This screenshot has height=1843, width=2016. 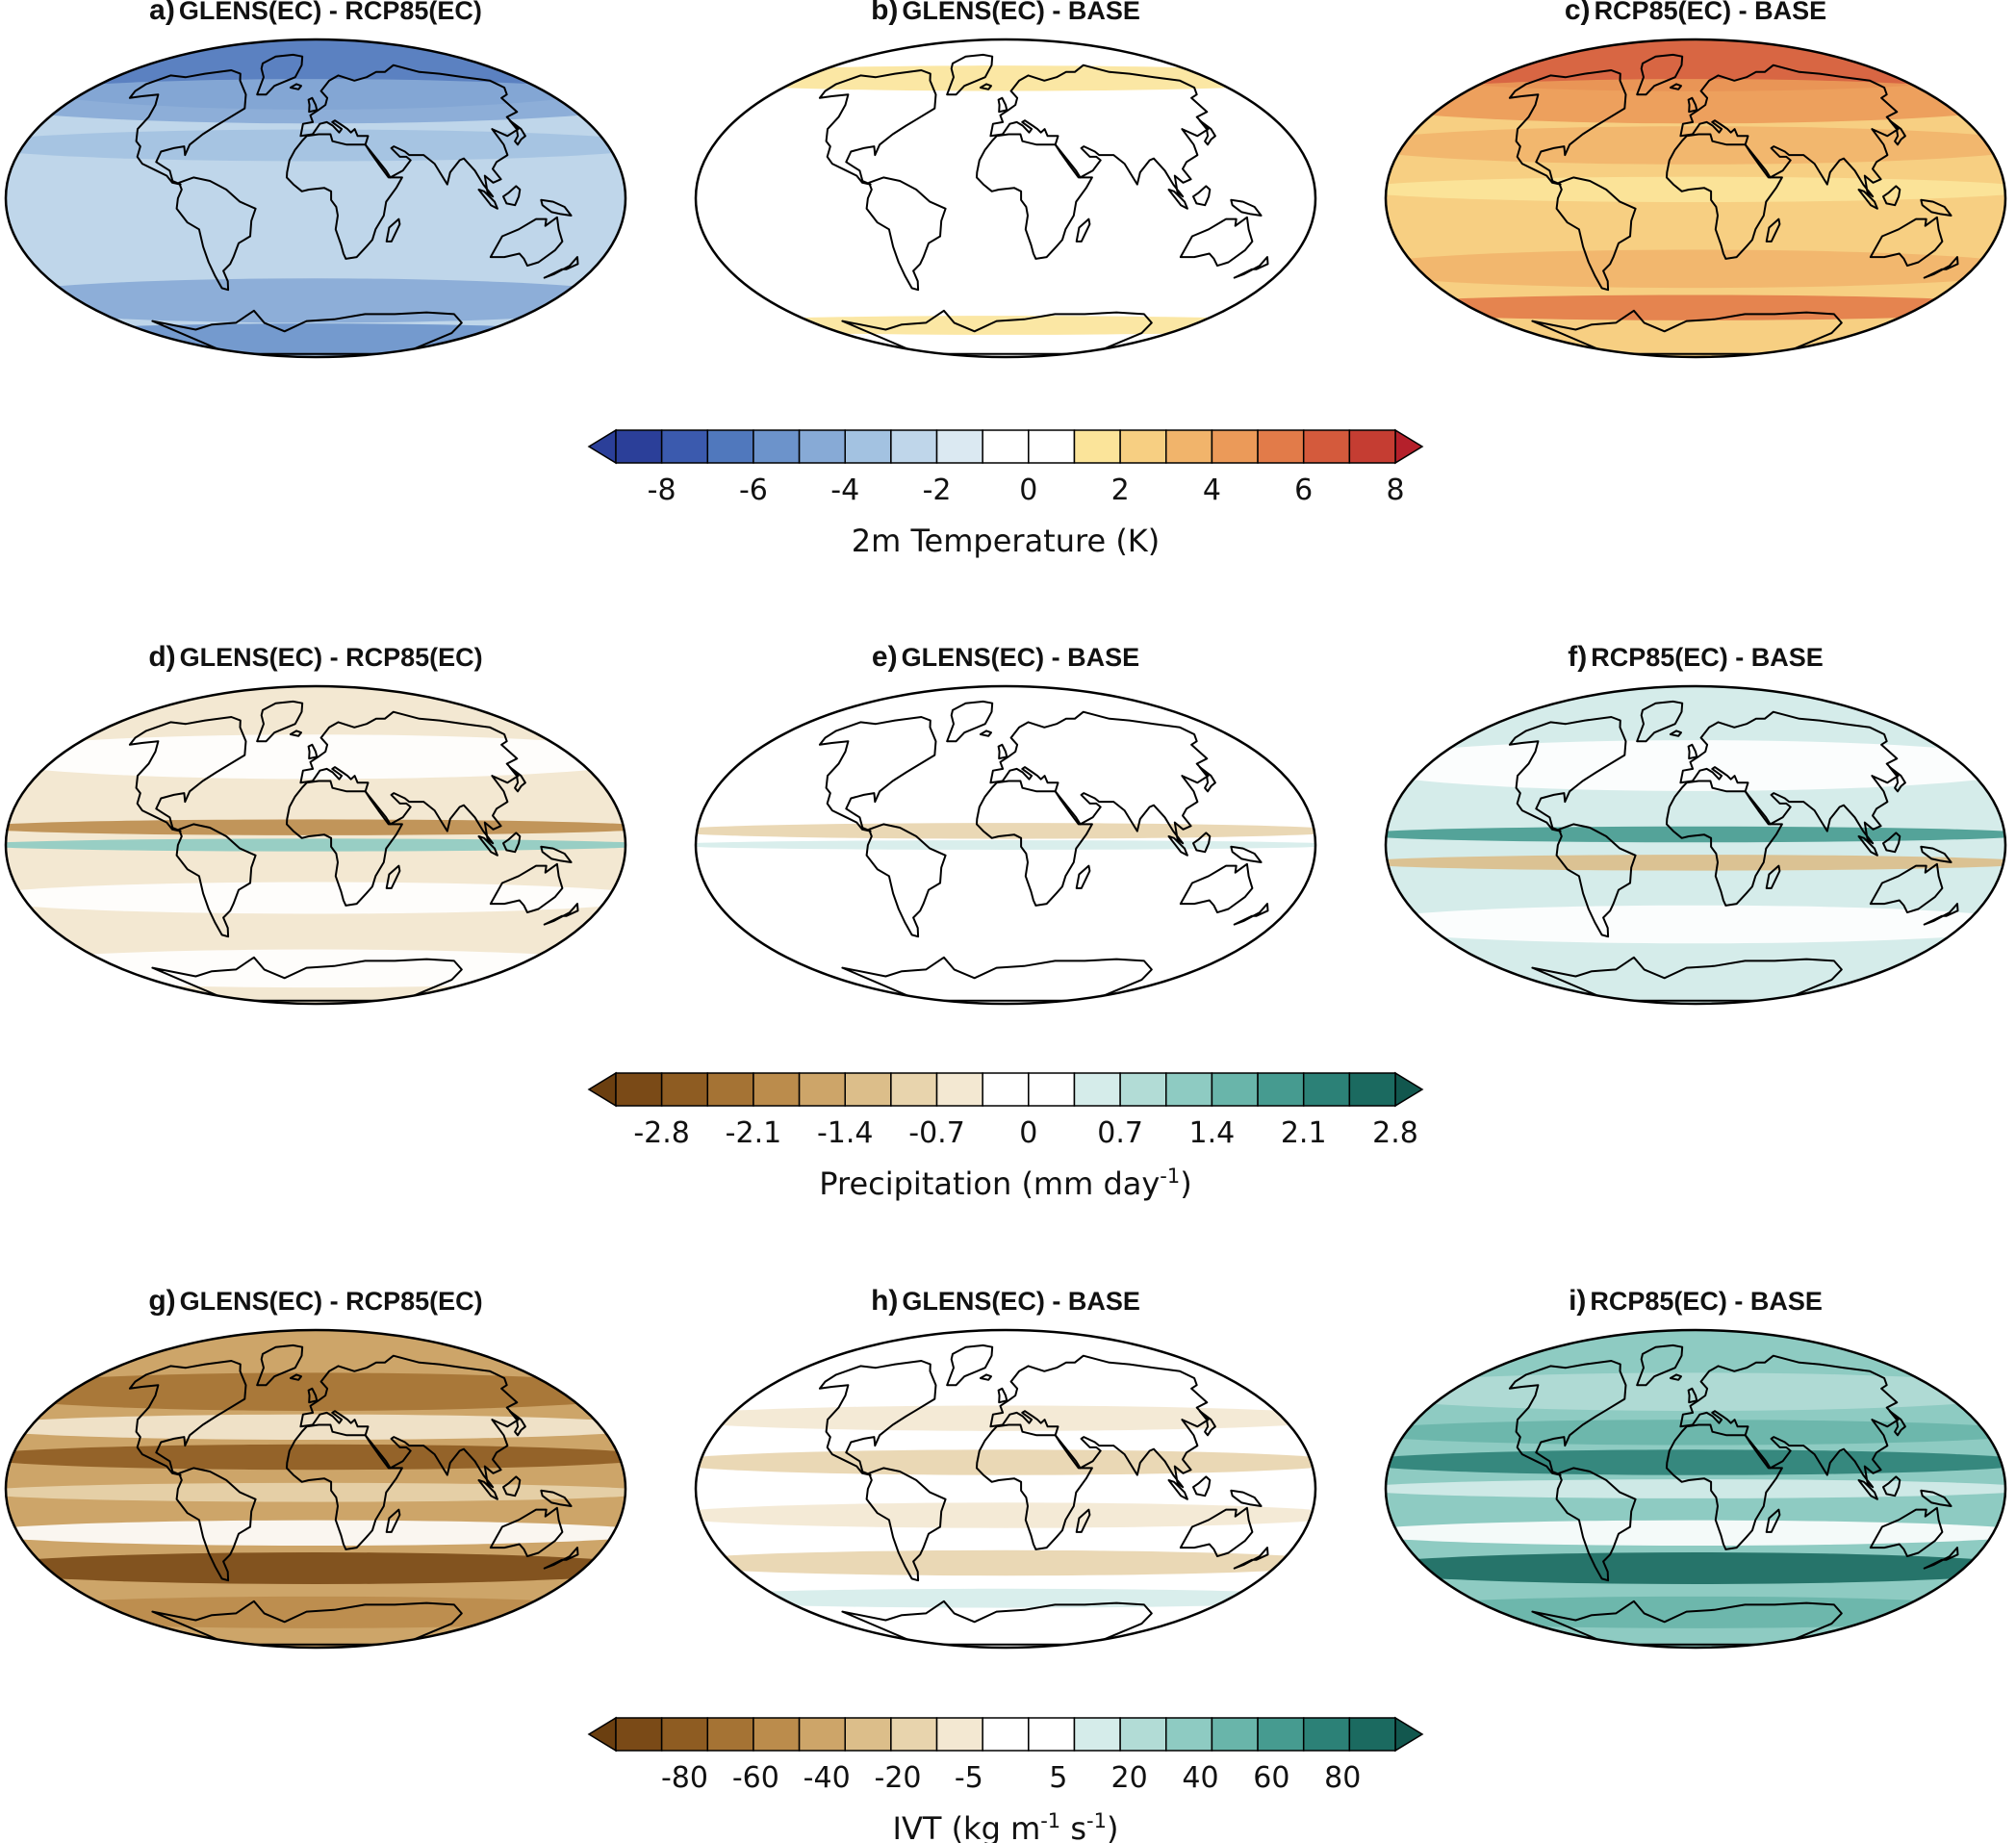 What do you see at coordinates (884, 1301) in the screenshot?
I see `panel-letter-h: h)` at bounding box center [884, 1301].